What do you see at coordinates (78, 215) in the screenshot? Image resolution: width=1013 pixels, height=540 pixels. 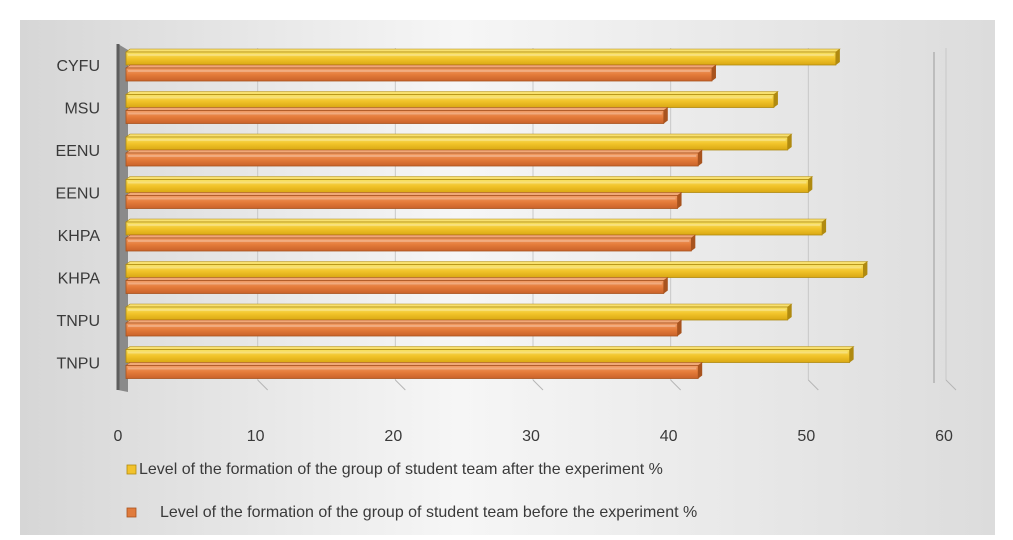 I see `category-labels: CYFU MSU EENU EENU KHPA KHPA TNPU TNPU` at bounding box center [78, 215].